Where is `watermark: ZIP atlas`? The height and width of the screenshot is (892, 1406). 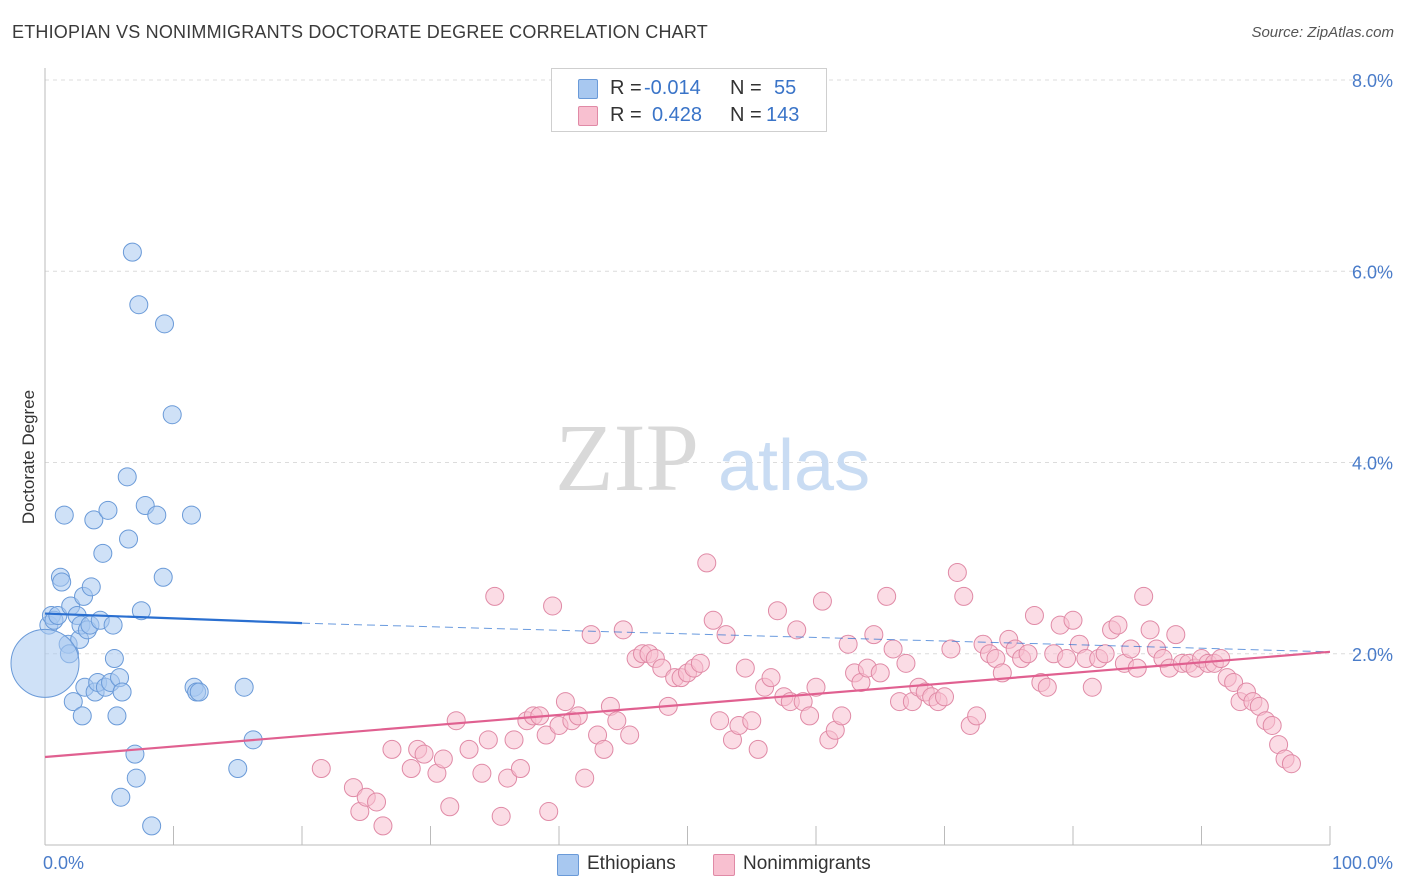 watermark: ZIP atlas is located at coordinates (712, 457).